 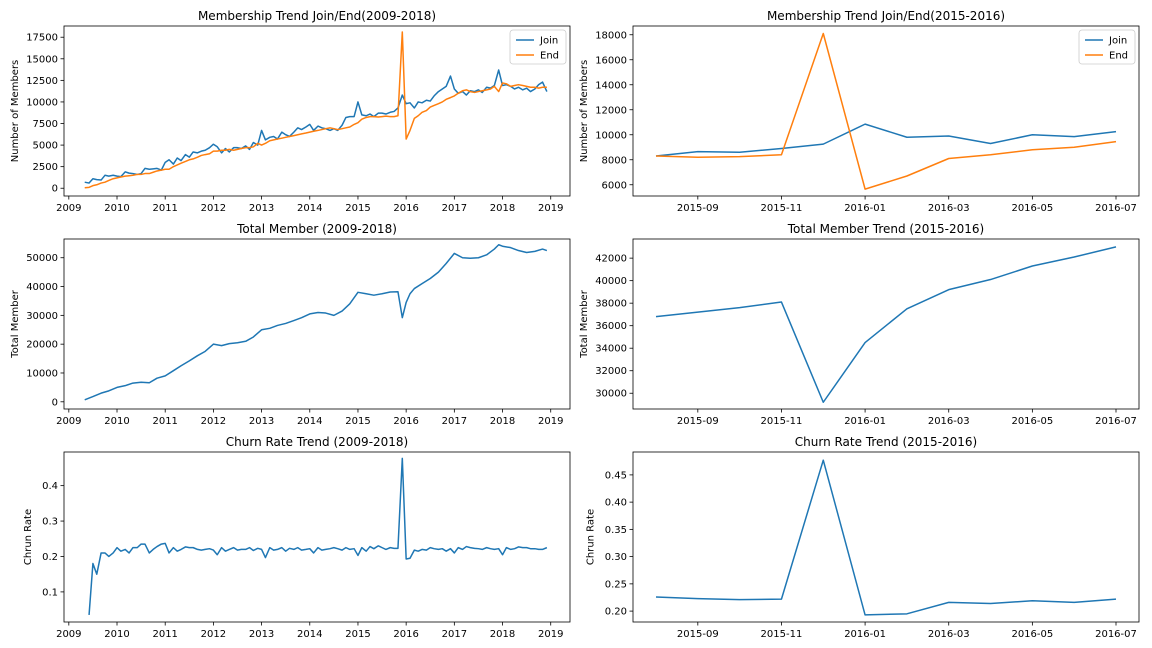 I want to click on chart-title: Churn Rate Trend (2015-2016), so click(x=886, y=442).